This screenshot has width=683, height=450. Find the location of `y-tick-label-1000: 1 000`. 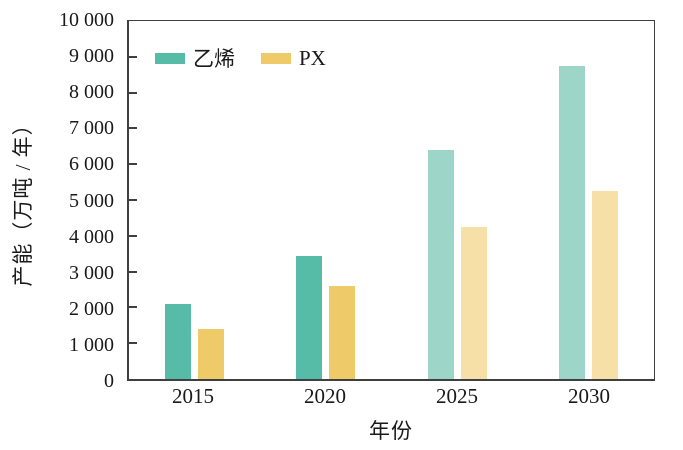

y-tick-label-1000: 1 000 is located at coordinates (91, 344).